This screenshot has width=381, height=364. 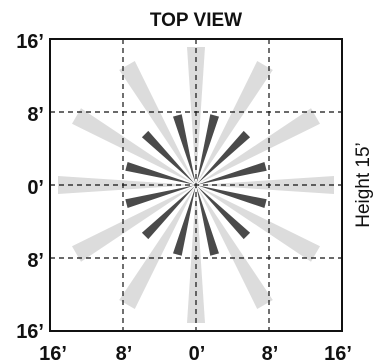 What do you see at coordinates (30, 42) in the screenshot?
I see `y-tick-label-top: 16’` at bounding box center [30, 42].